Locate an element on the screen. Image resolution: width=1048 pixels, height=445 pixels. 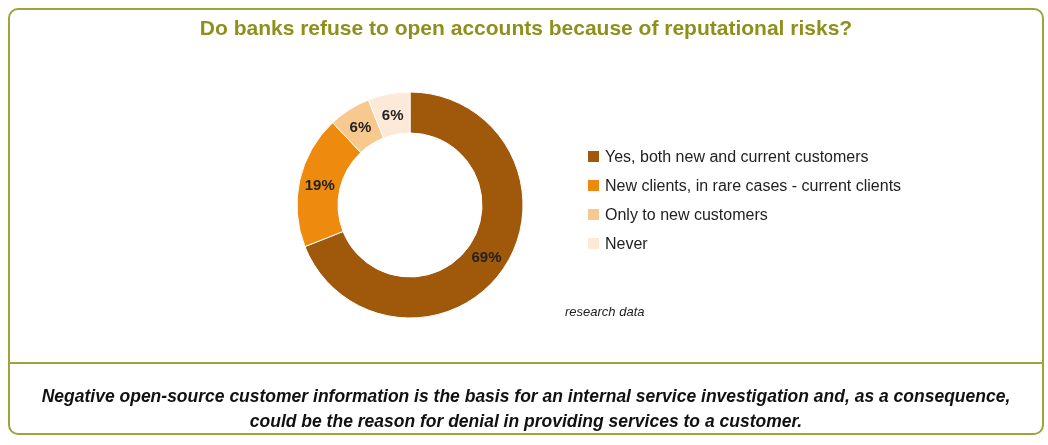
chart-title: Do banks refuse to open accounts because of reputational risks? is located at coordinates (526, 28).